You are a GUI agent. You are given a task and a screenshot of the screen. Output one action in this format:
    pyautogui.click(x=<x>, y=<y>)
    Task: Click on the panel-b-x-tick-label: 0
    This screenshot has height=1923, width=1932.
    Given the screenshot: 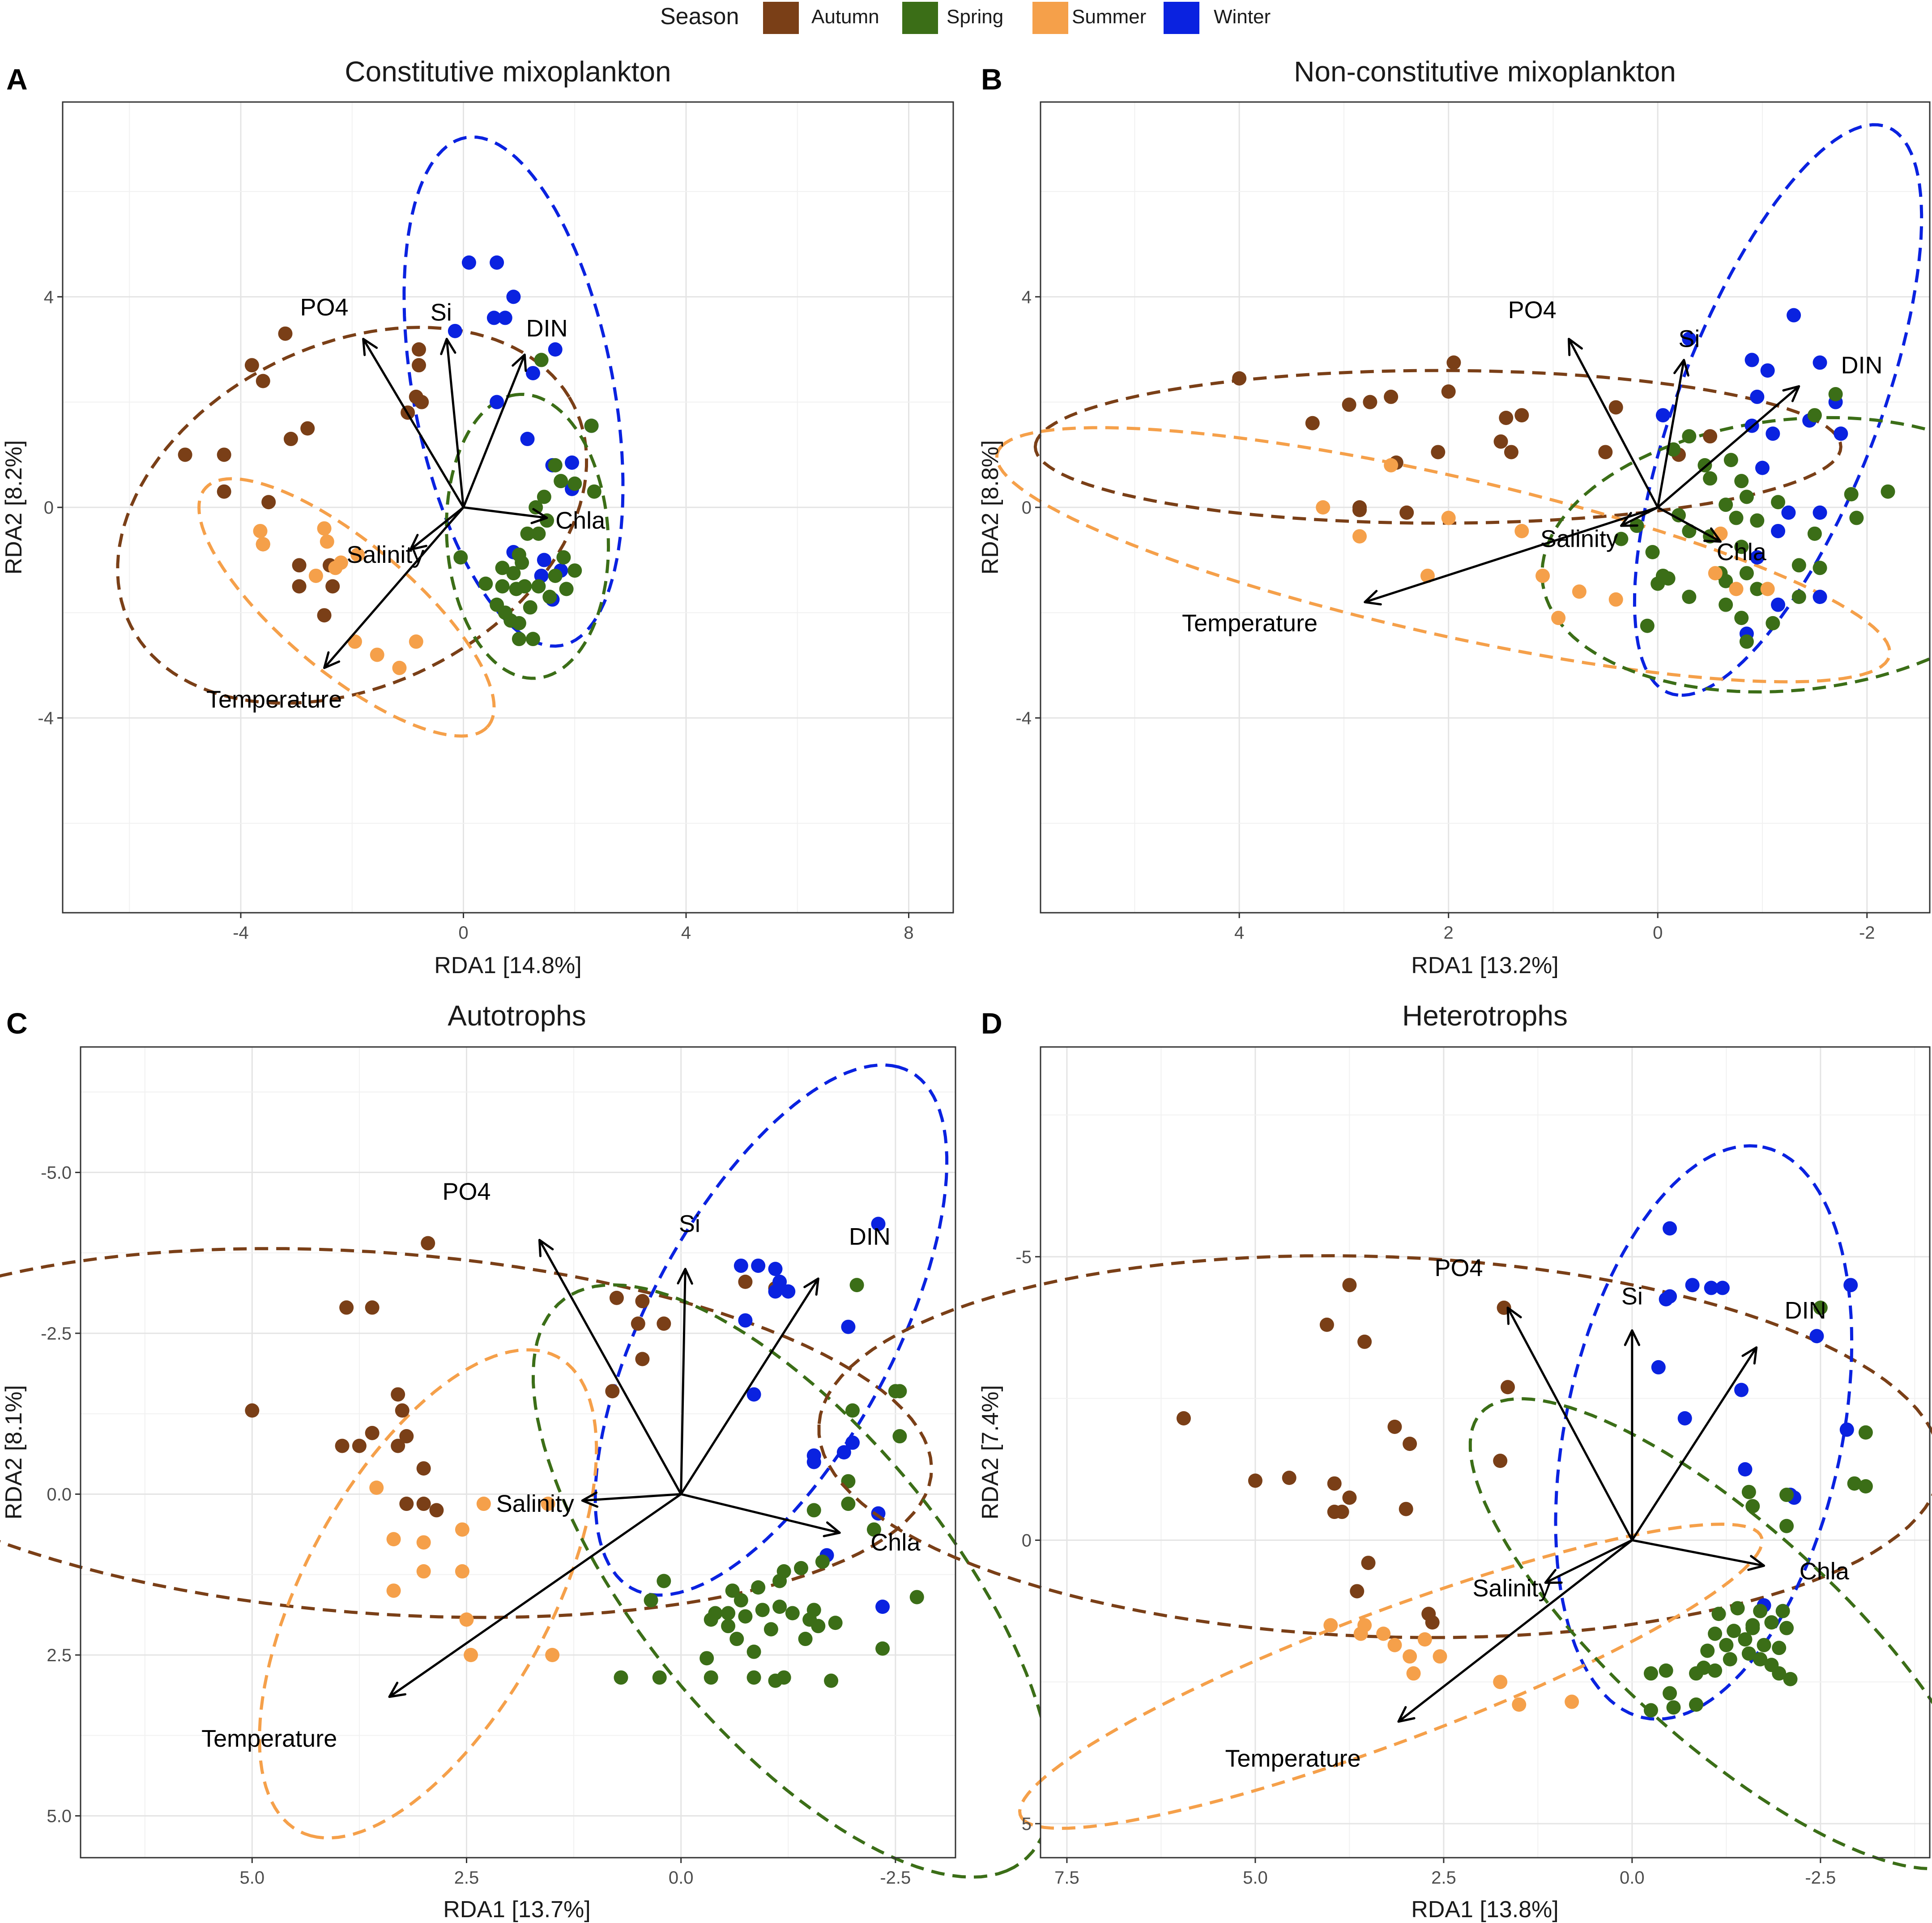 What is the action you would take?
    pyautogui.click(x=1658, y=933)
    